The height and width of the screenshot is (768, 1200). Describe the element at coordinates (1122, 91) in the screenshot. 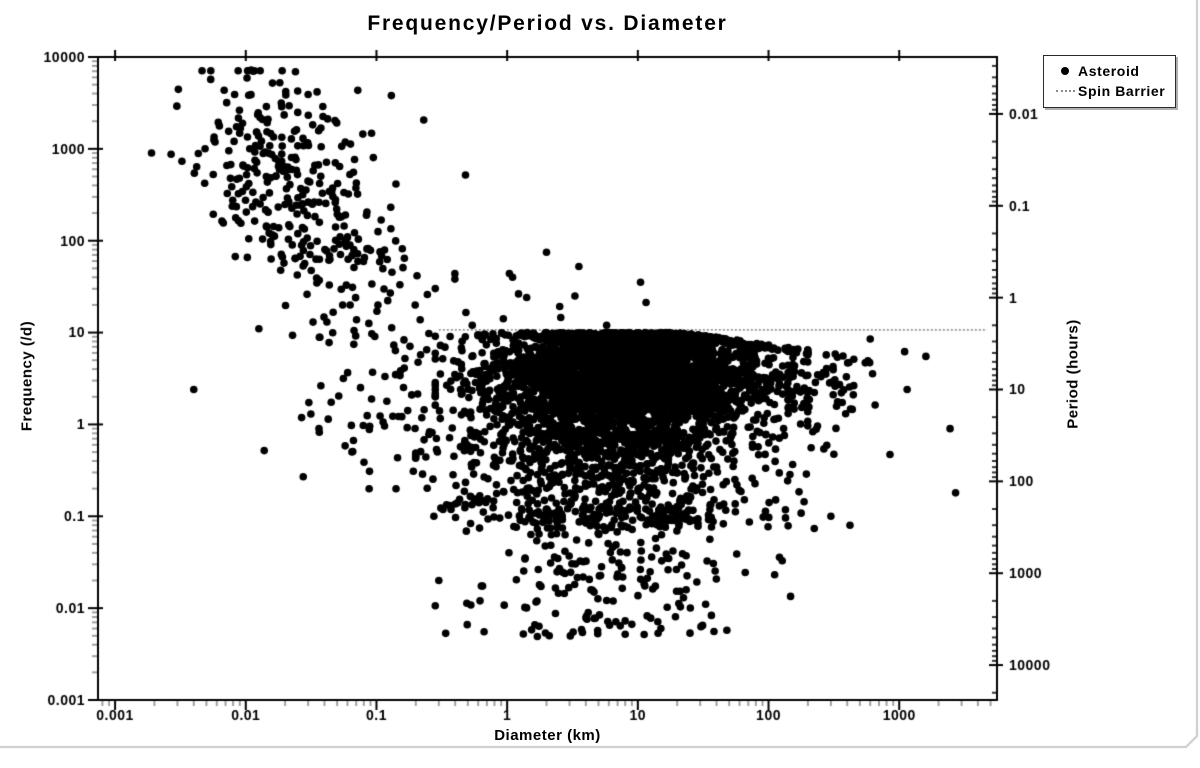

I see `legend-label-spin-barrier: Spin Barrier` at that location.